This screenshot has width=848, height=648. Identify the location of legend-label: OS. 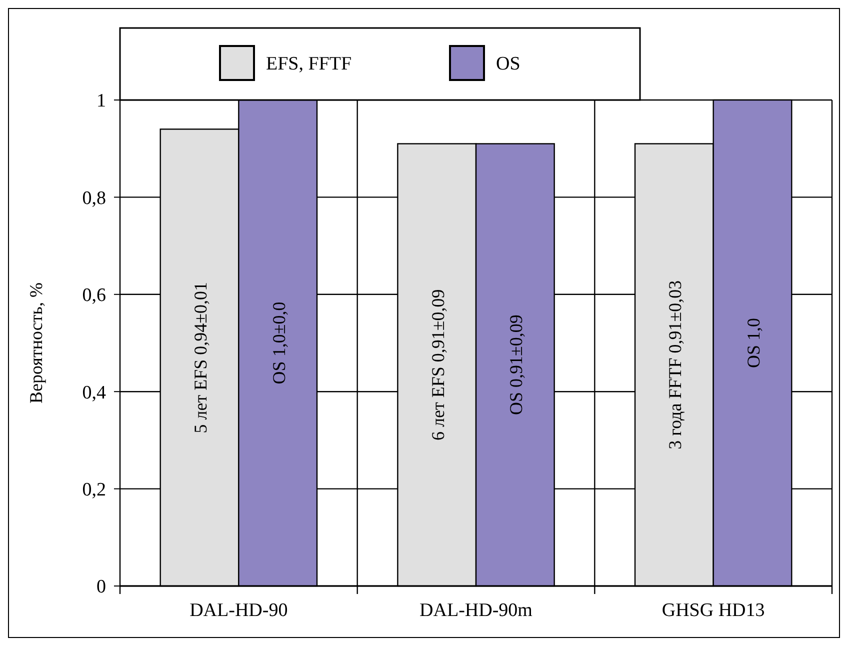
(508, 64).